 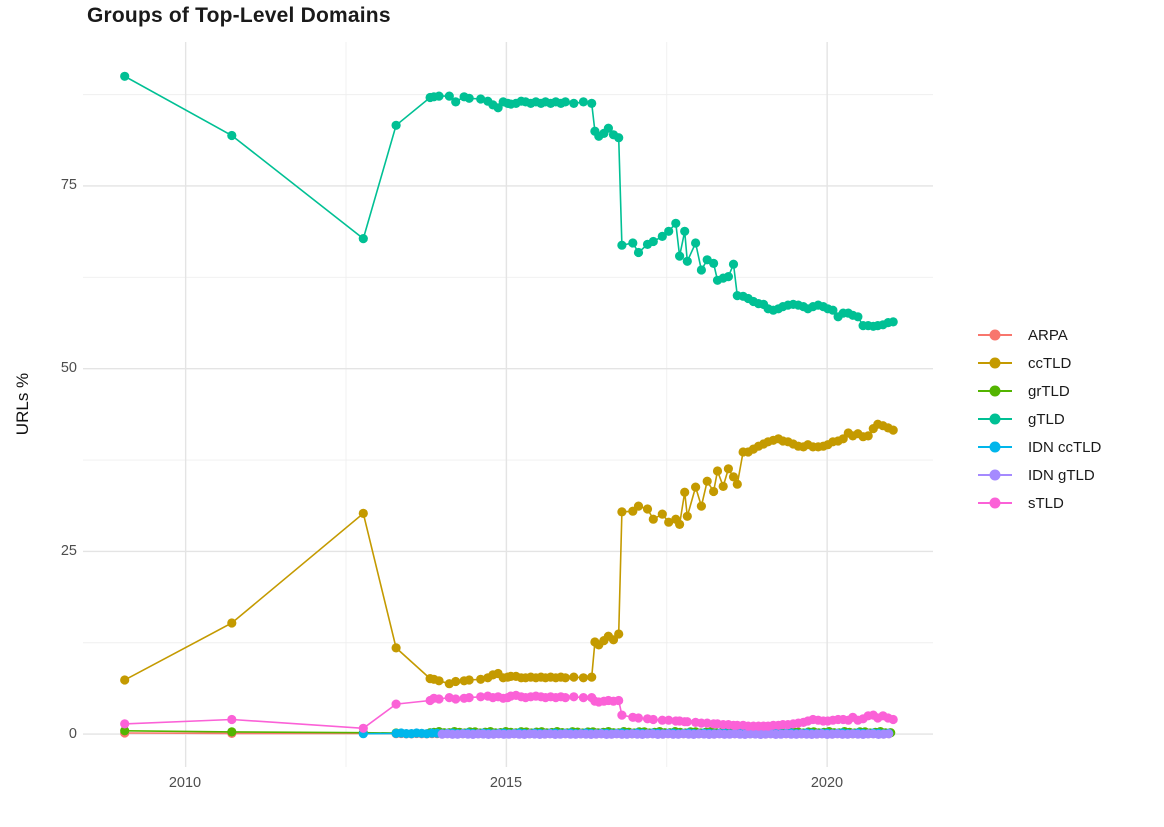 What do you see at coordinates (72, 734) in the screenshot?
I see `y-tick-label-0: 0` at bounding box center [72, 734].